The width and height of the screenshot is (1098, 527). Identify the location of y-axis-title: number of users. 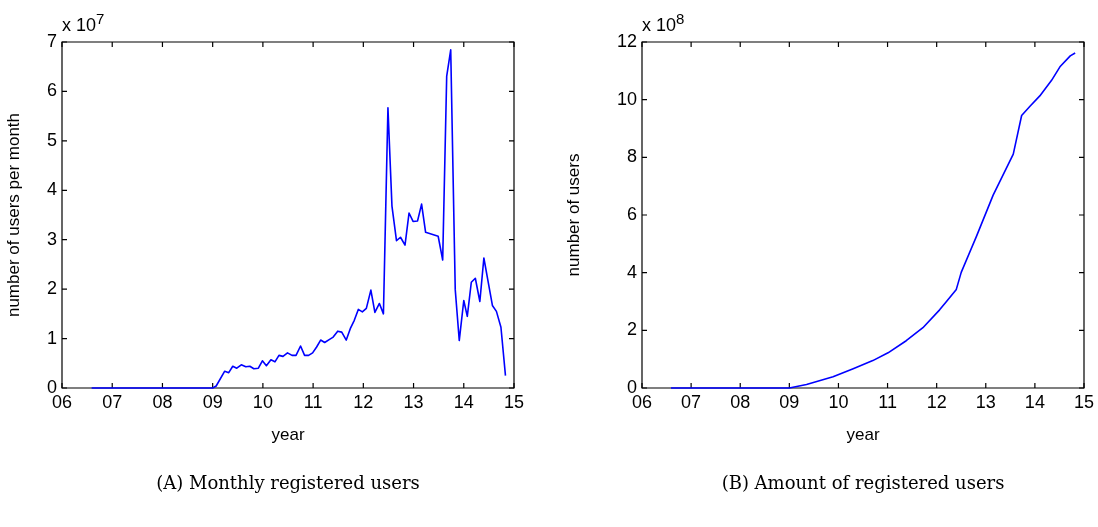
(573, 215).